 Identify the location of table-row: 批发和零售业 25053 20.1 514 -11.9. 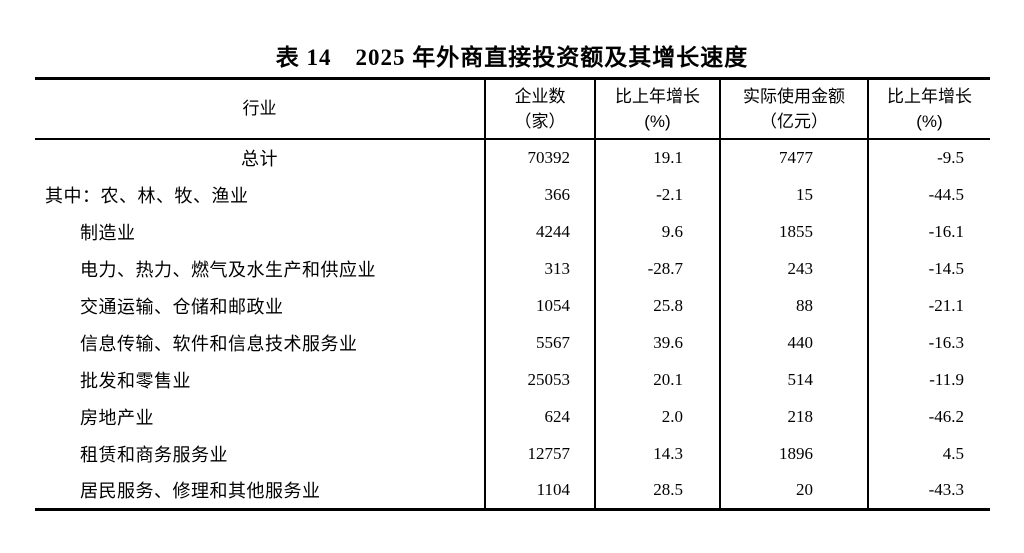
(512, 379).